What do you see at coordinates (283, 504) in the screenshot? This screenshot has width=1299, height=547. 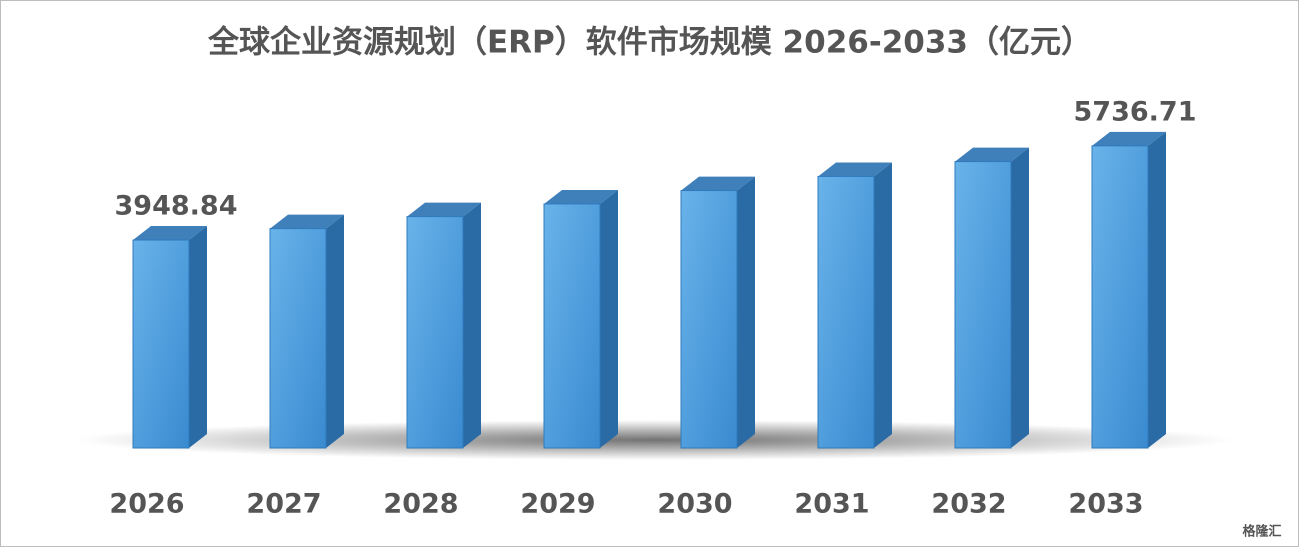 I see `x-tick-label: 2027` at bounding box center [283, 504].